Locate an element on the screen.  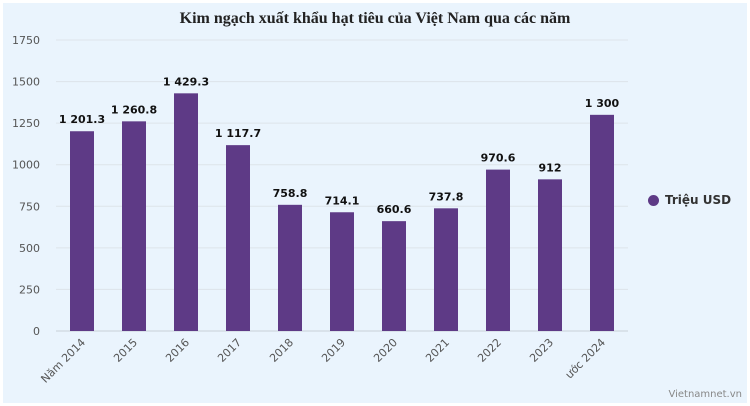
legend-label: Triệu USD is located at coordinates (698, 200).